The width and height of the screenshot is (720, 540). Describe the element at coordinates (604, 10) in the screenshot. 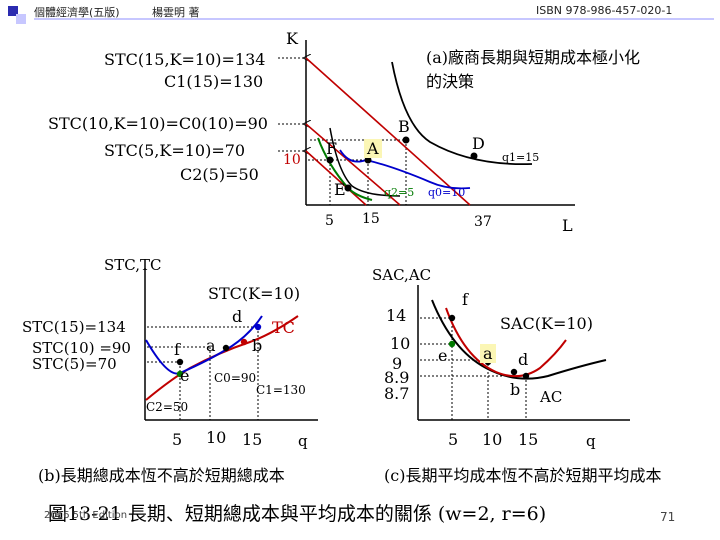

I see `isbn: ISBN 978-986-457-020-1` at that location.